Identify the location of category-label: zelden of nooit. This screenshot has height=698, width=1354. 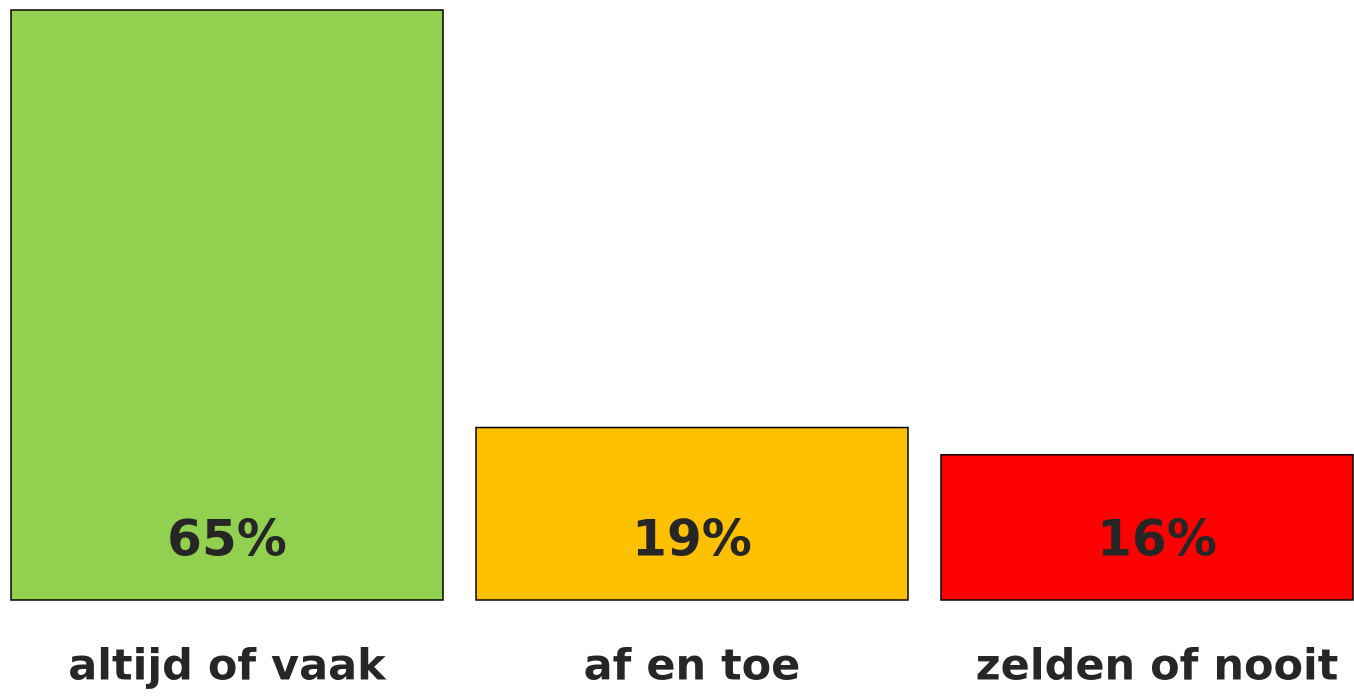
(1157, 666).